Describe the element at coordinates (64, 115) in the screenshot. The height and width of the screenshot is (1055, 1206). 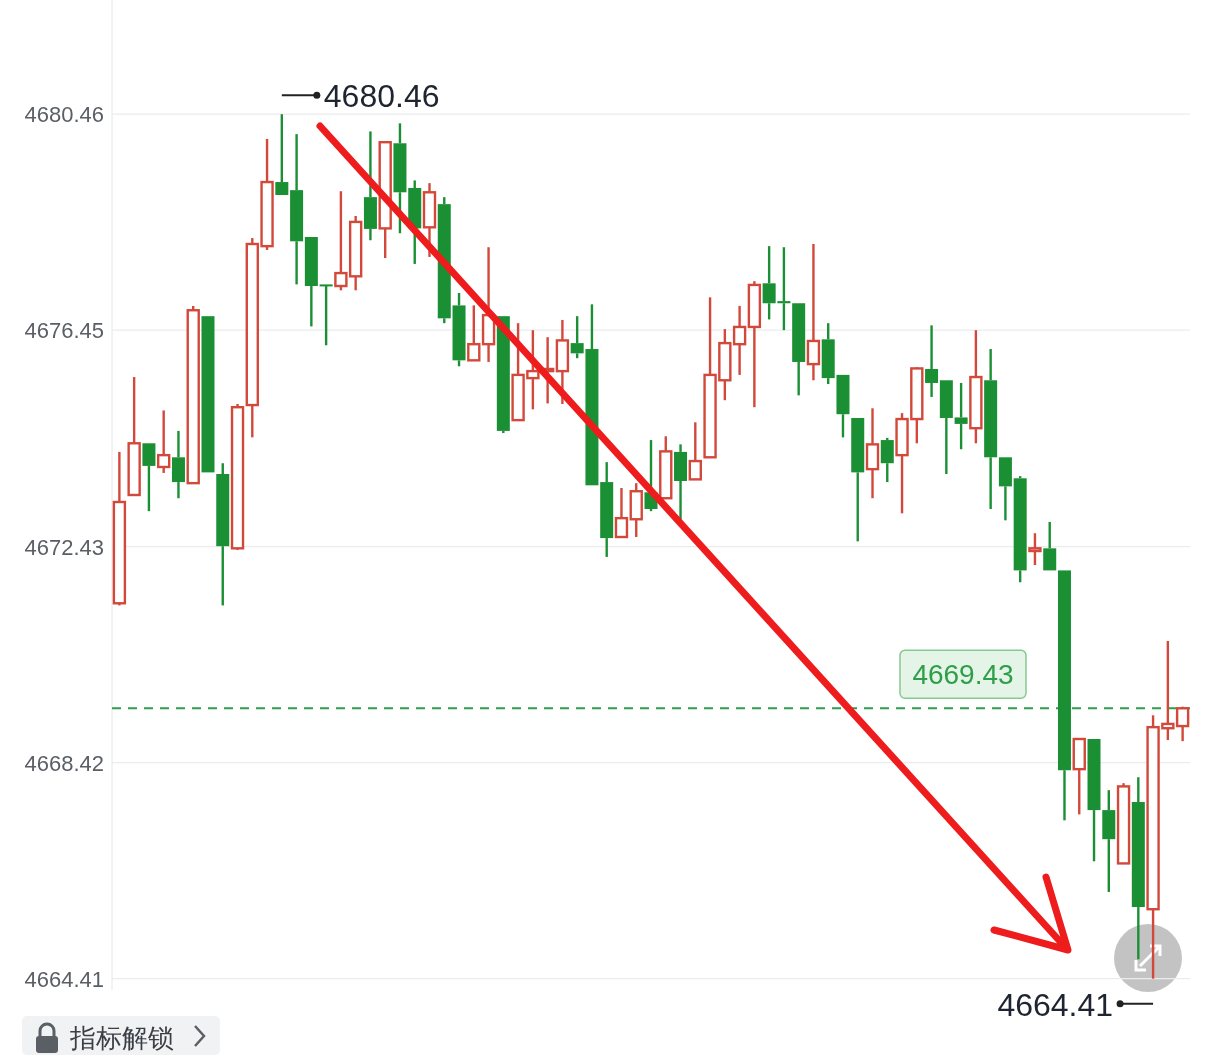
I see `y-tick-label: 4680.46` at that location.